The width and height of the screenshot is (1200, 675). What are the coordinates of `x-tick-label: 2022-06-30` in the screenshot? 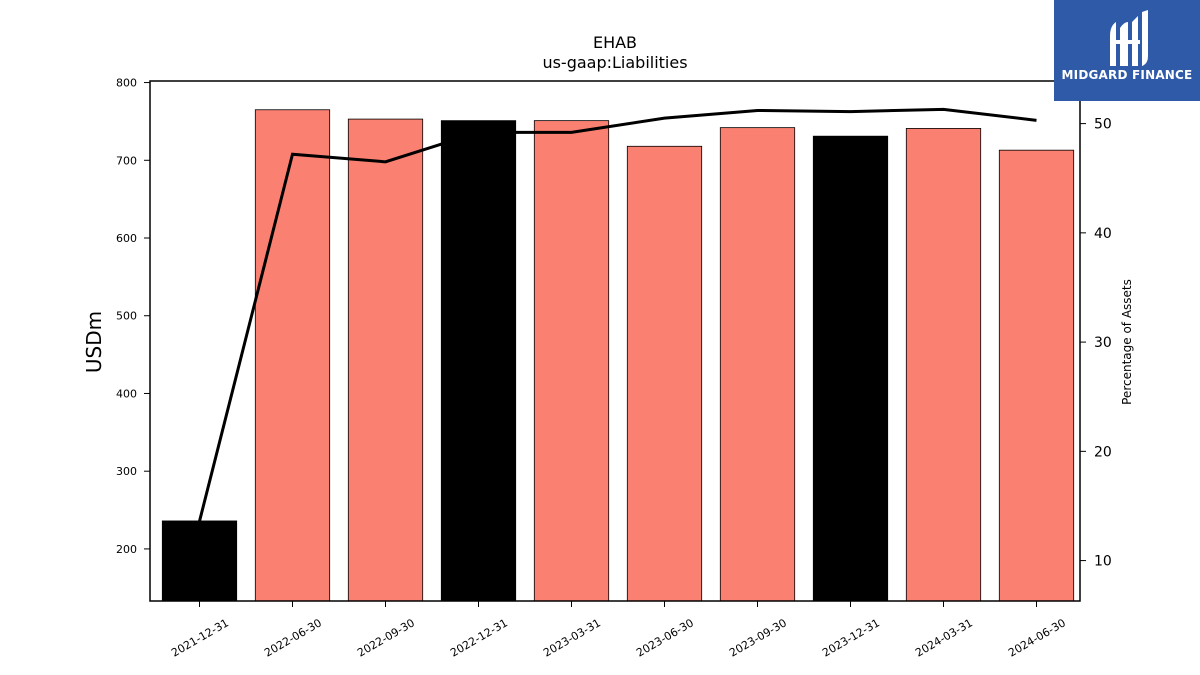 It's located at (293, 637).